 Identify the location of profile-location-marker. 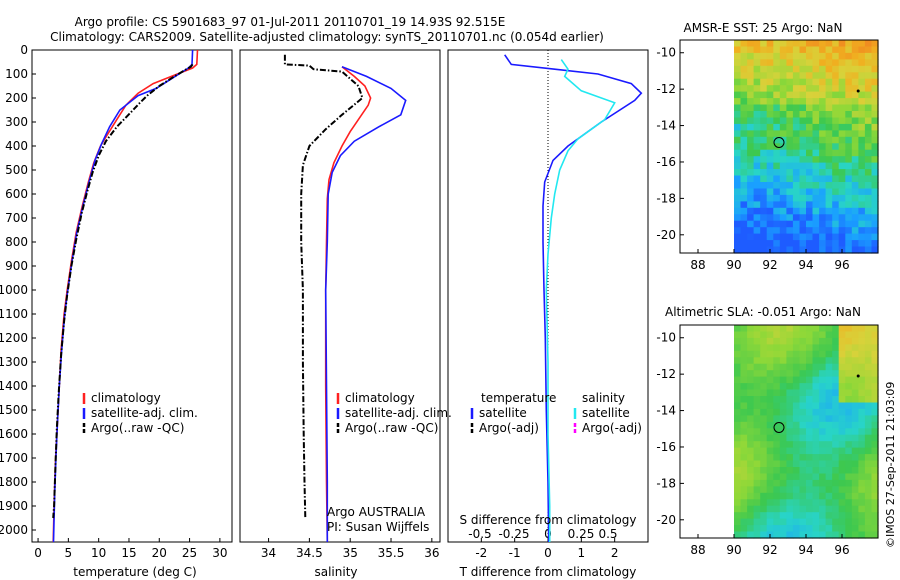
(779, 142).